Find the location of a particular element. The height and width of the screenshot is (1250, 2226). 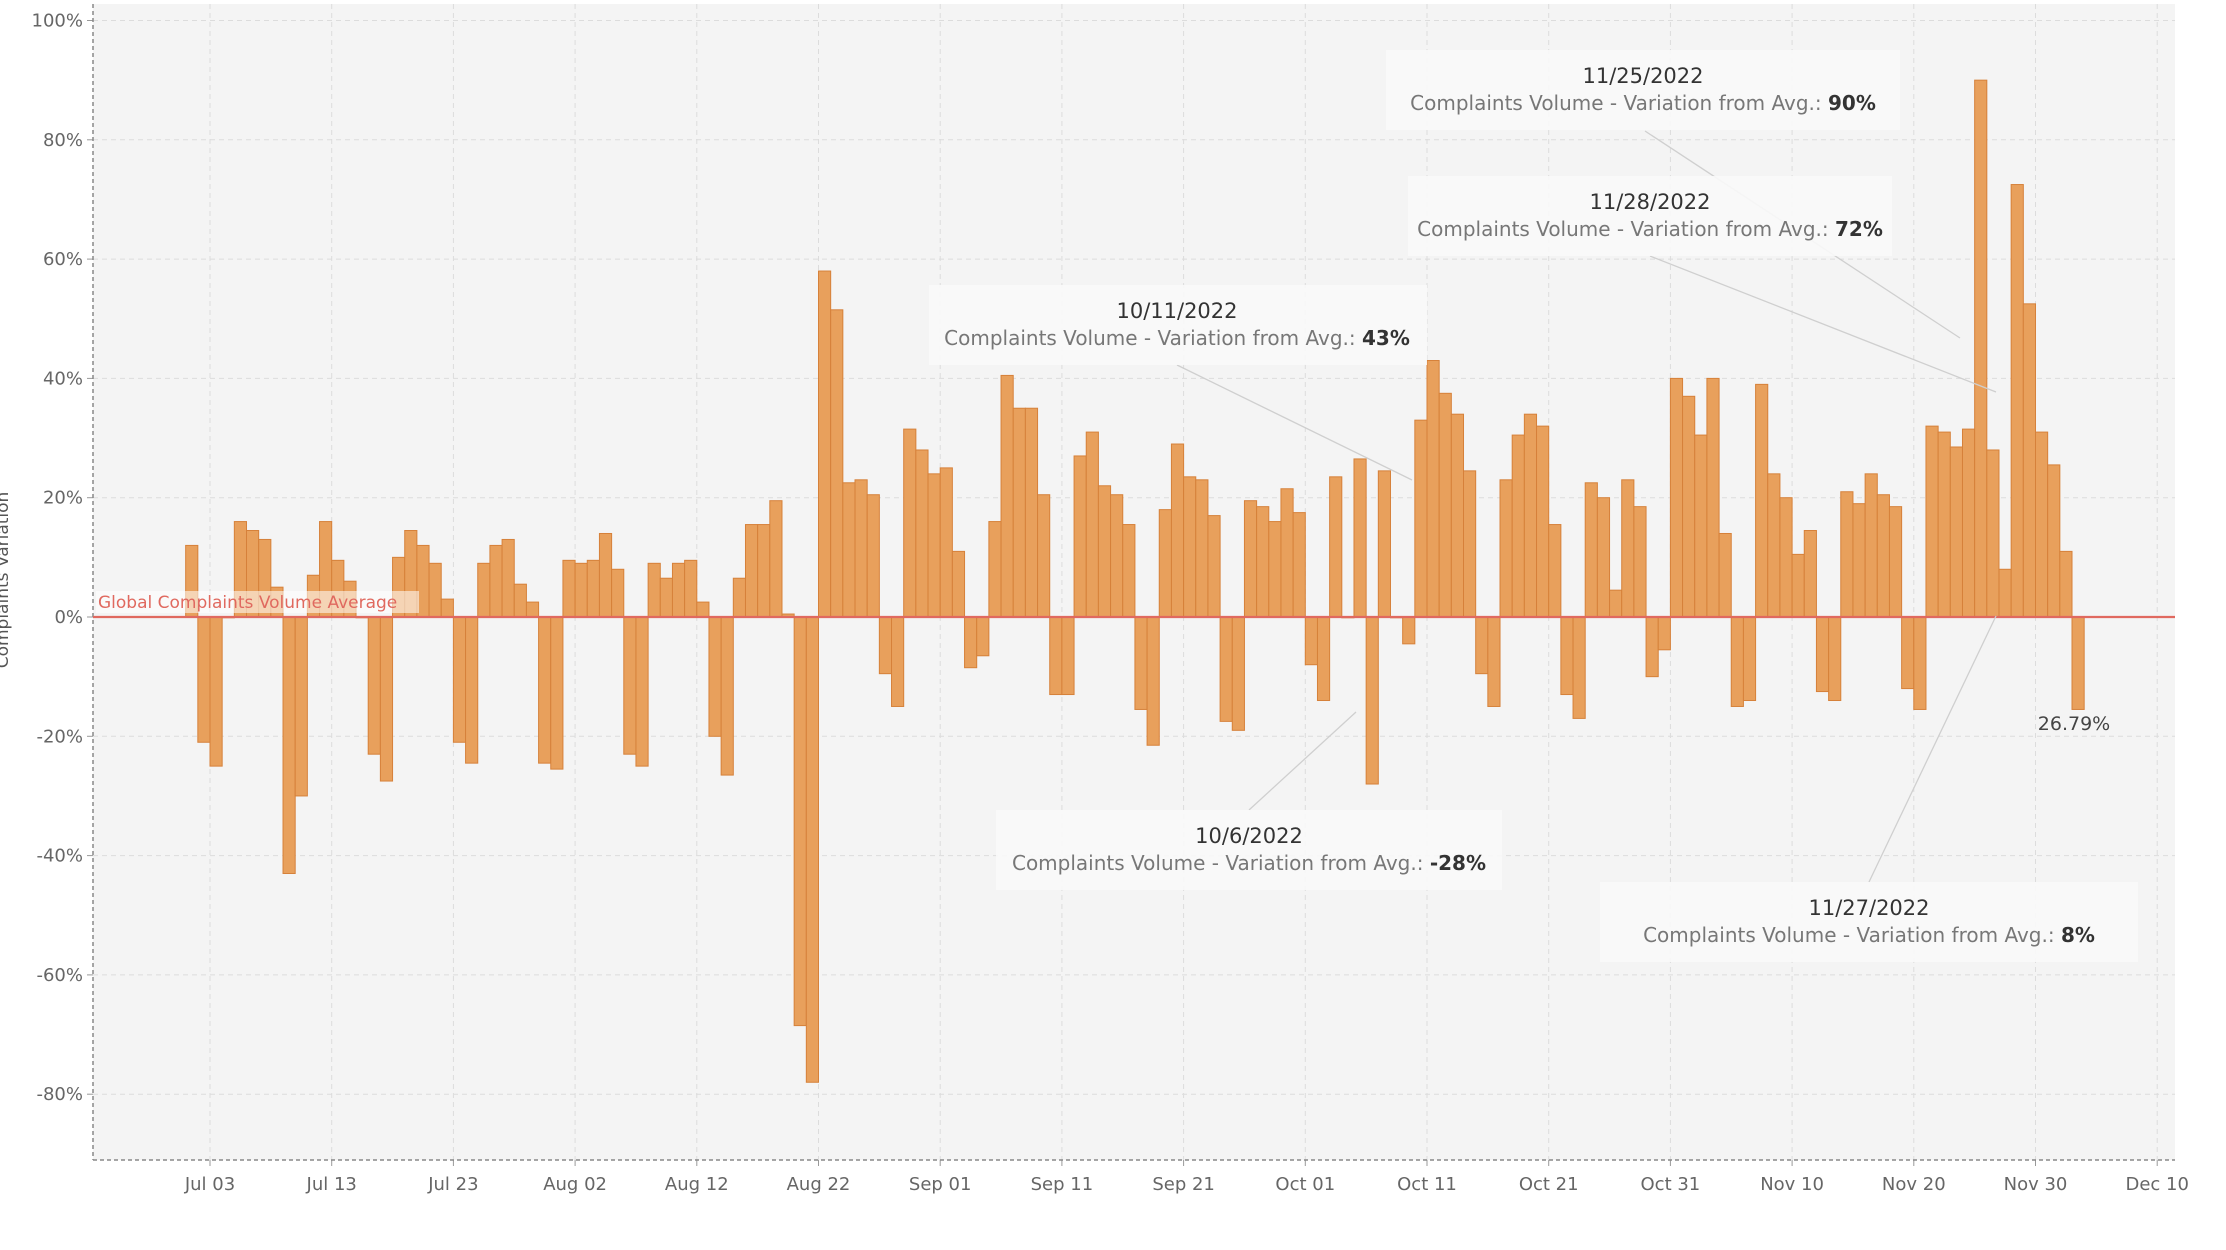

x-tick-label: Jul 23 is located at coordinates (452, 1184).